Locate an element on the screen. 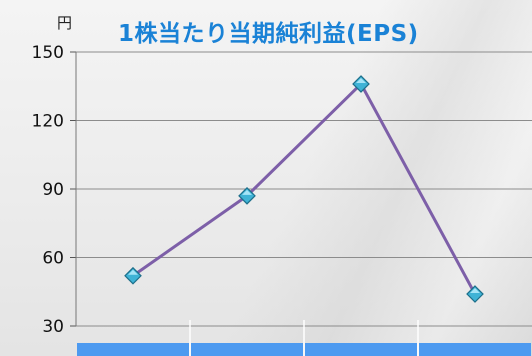 The width and height of the screenshot is (532, 356). y-tick-label: 30 is located at coordinates (53, 327).